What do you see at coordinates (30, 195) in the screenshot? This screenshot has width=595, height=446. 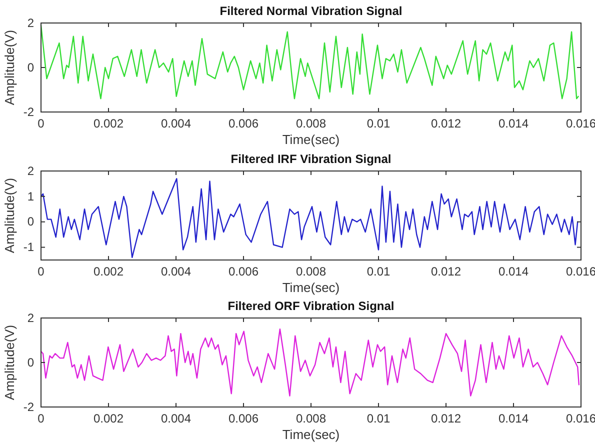 I see `y-tick-label: 1` at bounding box center [30, 195].